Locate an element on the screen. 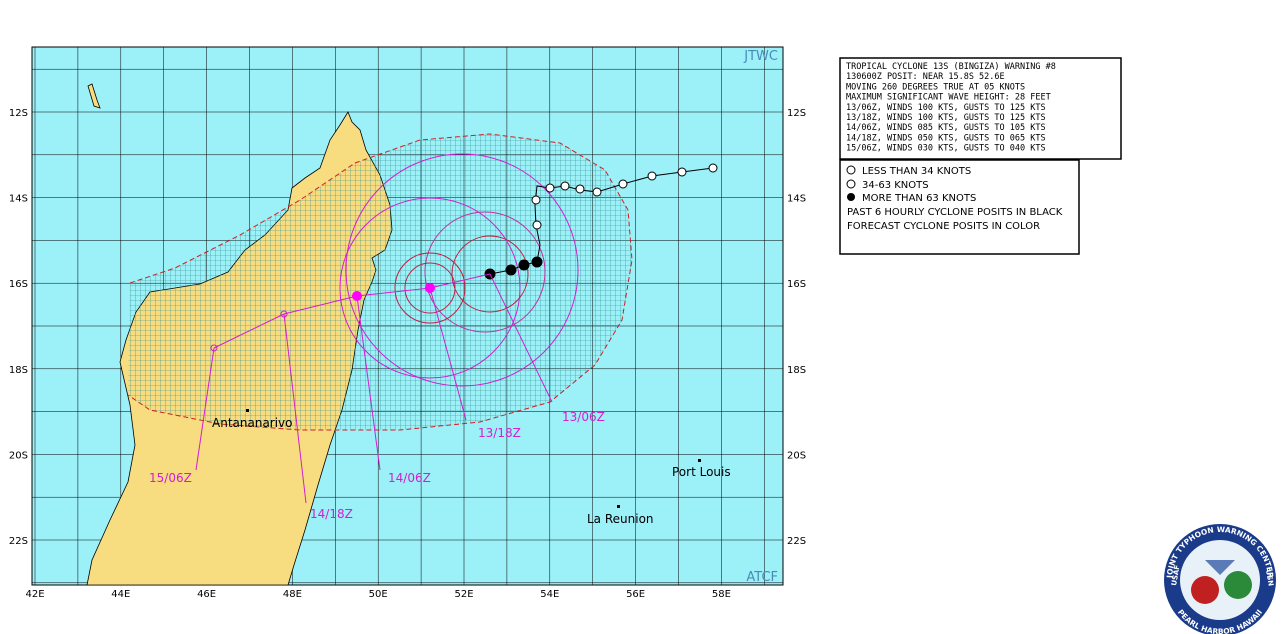  corner-label: JTWC is located at coordinates (760, 56).